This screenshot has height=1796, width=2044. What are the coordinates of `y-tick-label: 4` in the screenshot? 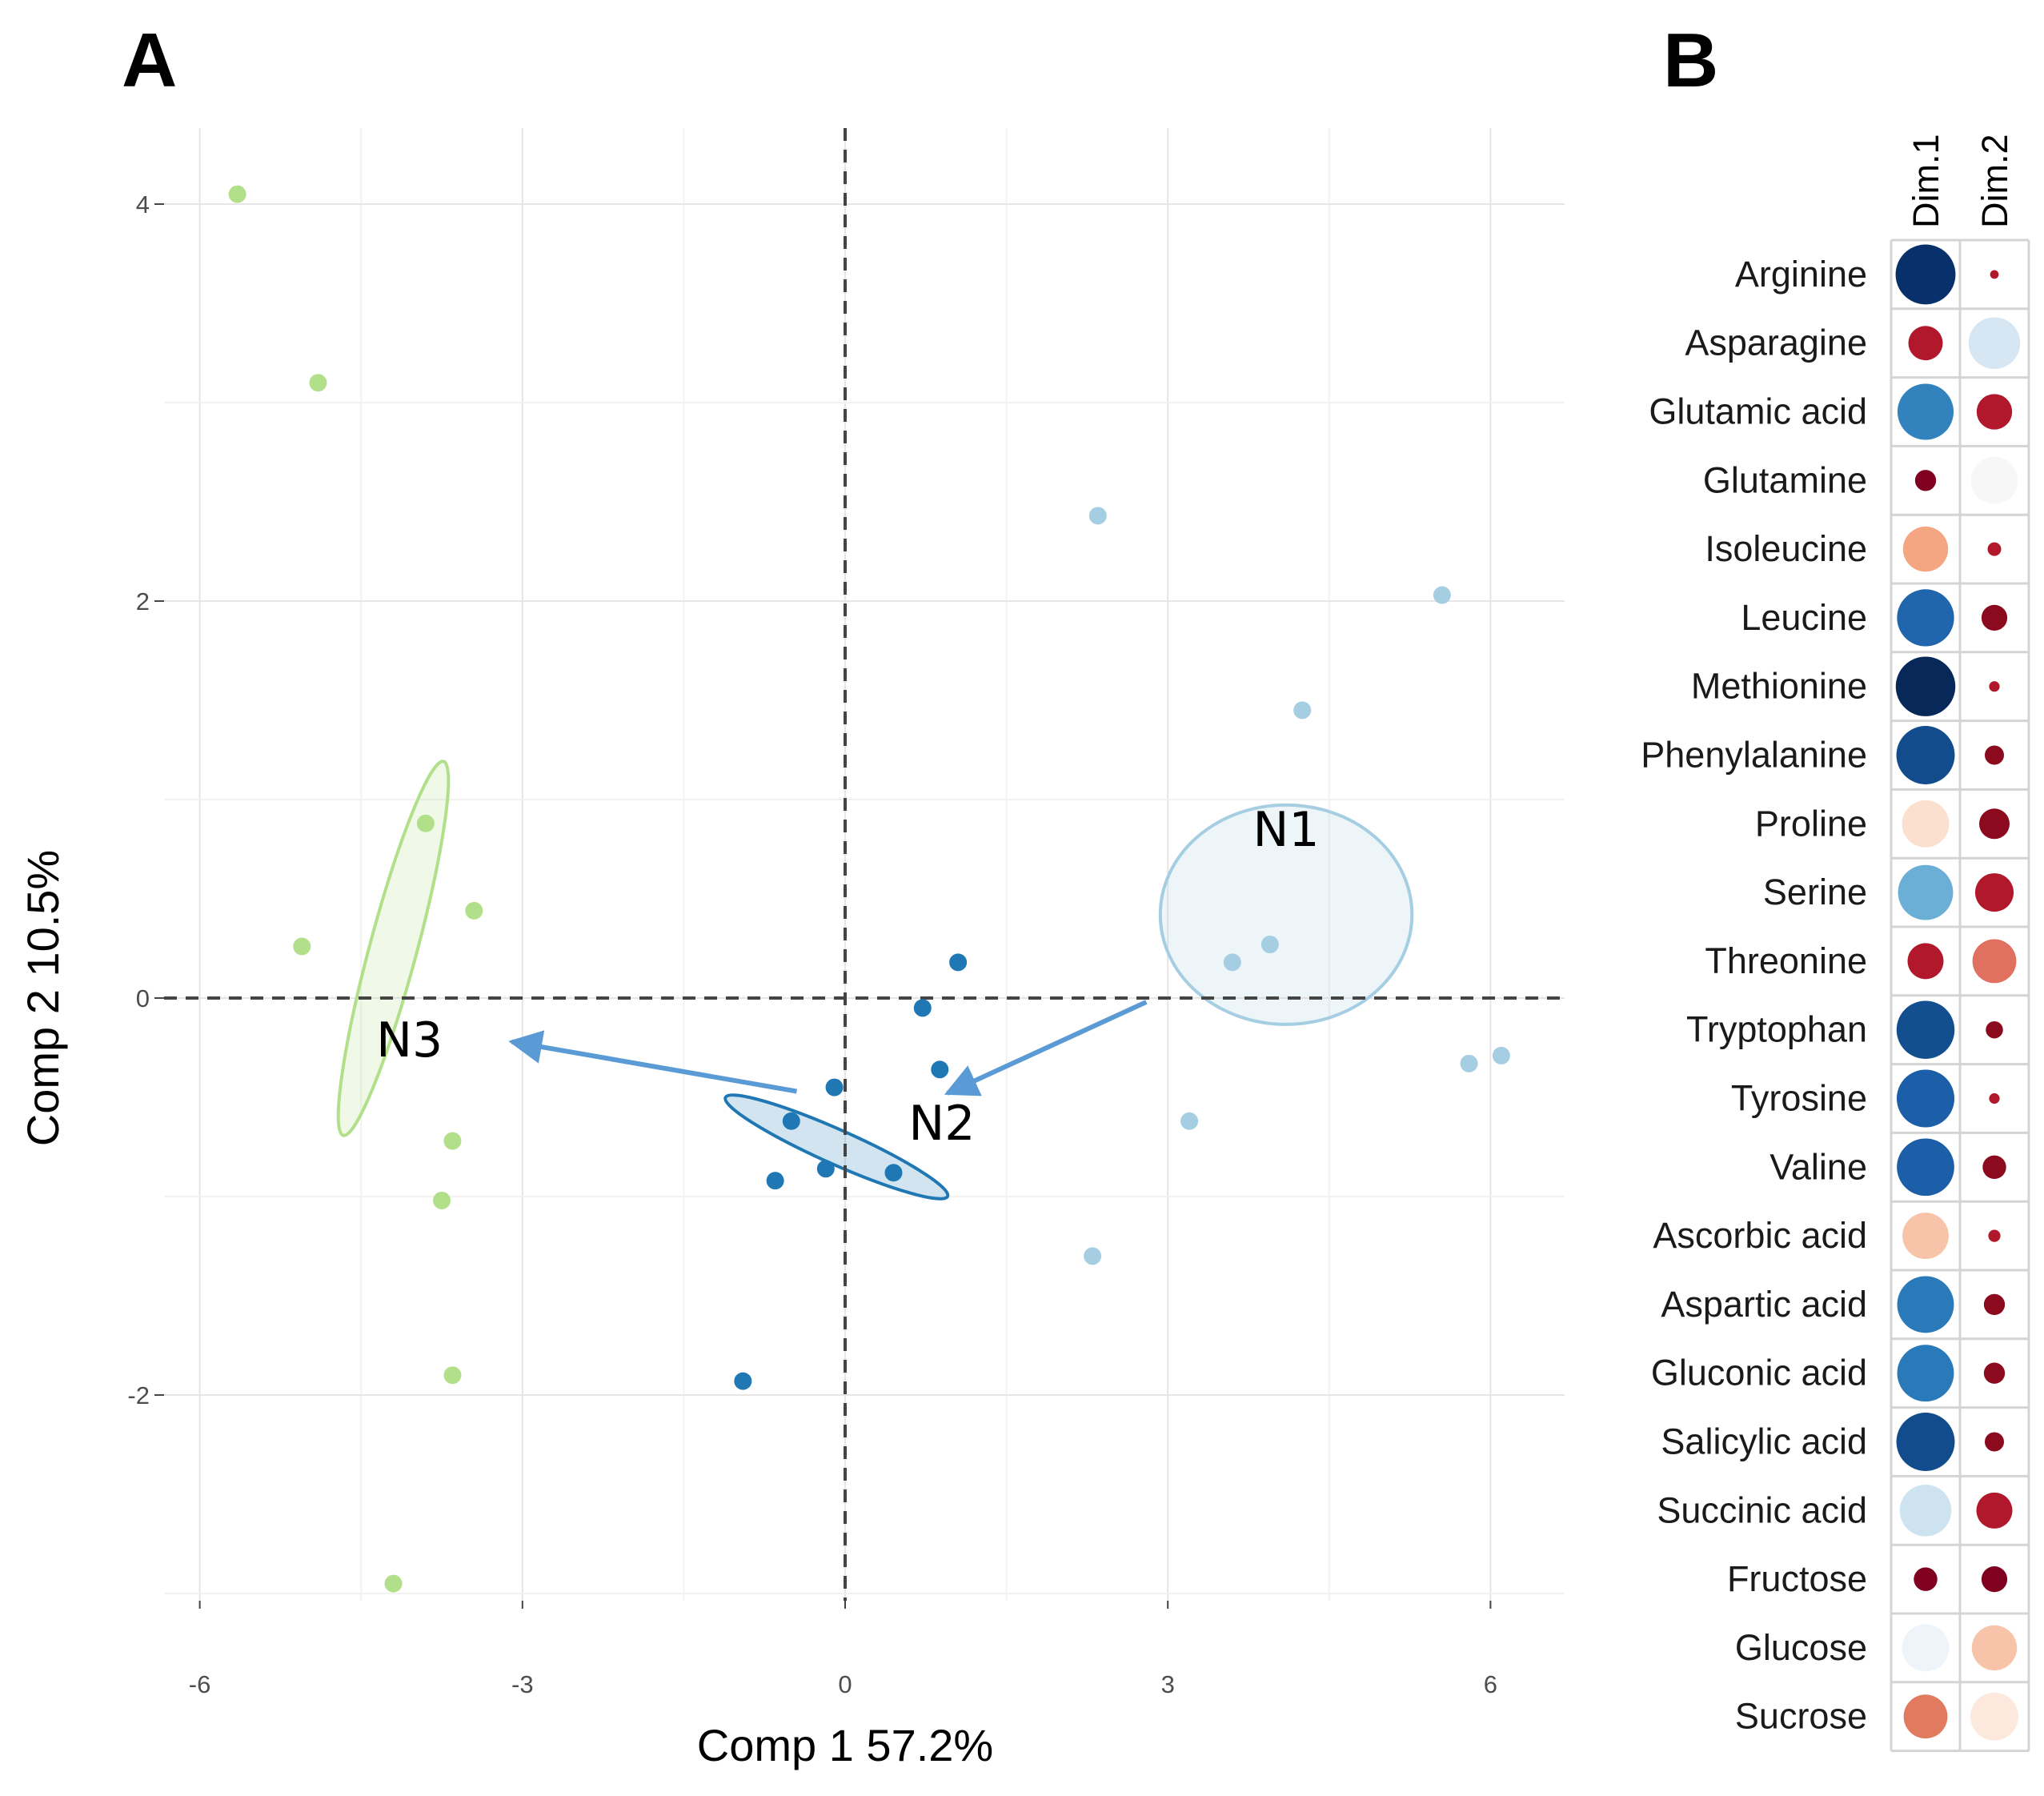 It's located at (143, 204).